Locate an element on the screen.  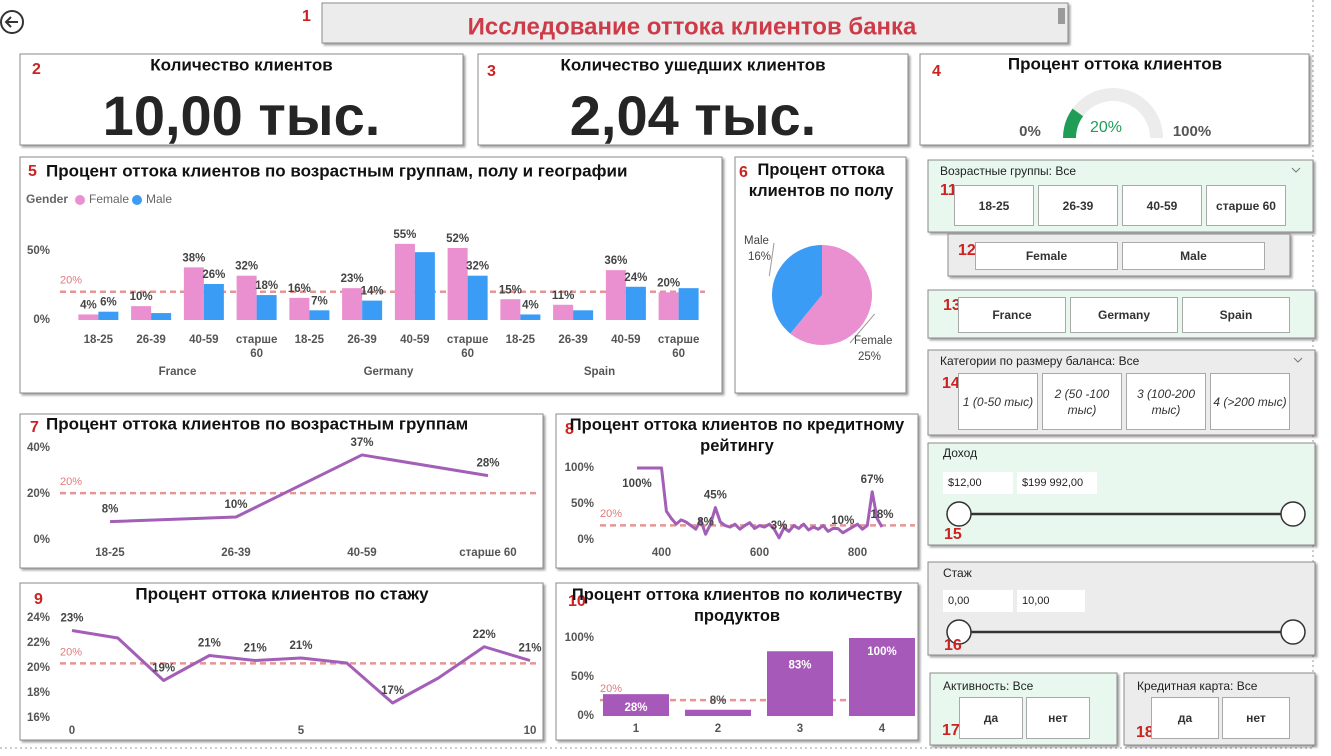
slicer-option: 4 (>200 тыс) is located at coordinates (1250, 401).